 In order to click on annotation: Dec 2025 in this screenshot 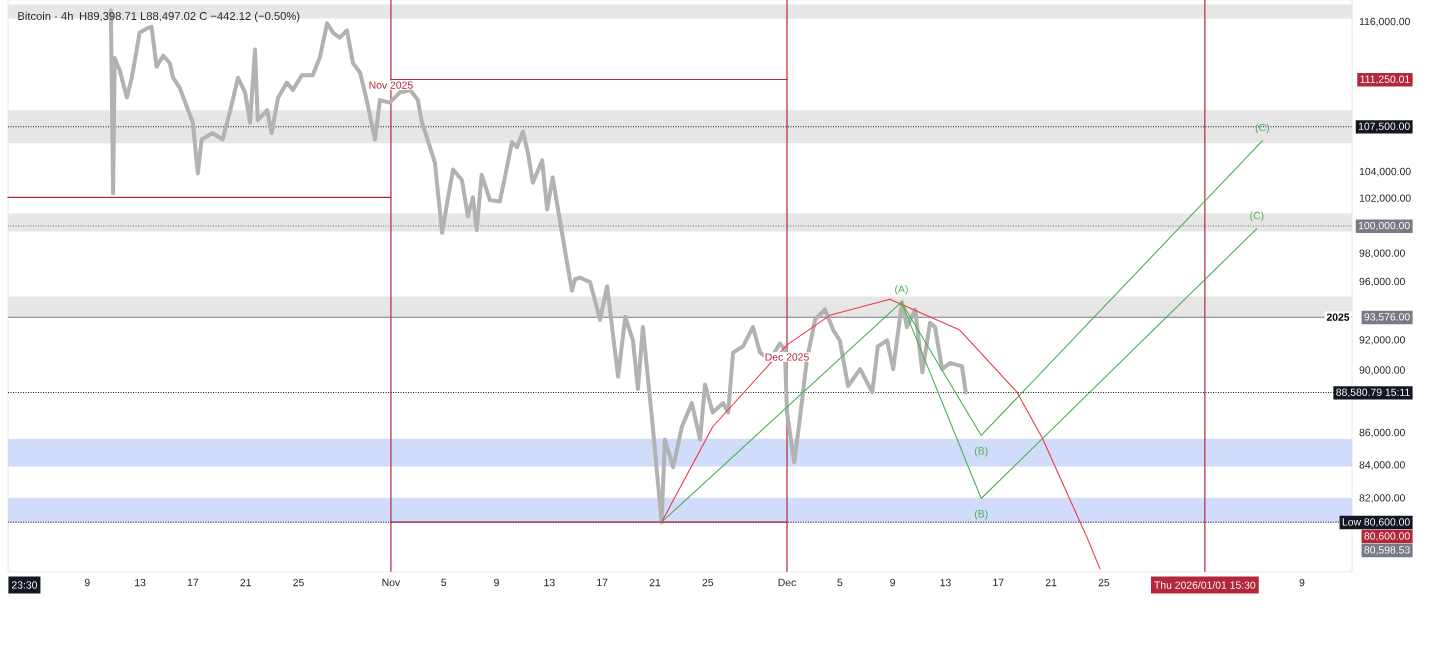, I will do `click(787, 357)`.